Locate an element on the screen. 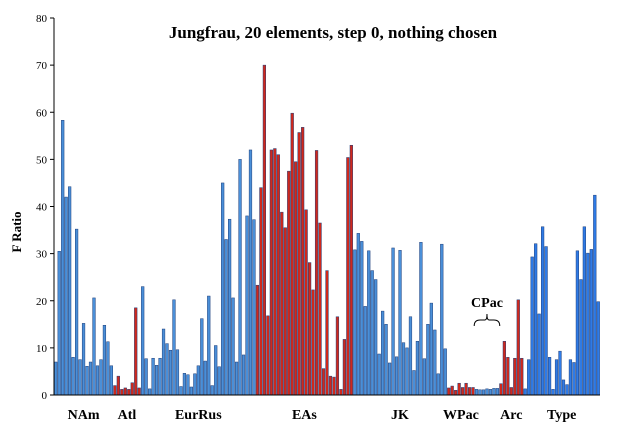 The image size is (621, 436). group-label-wpac: WPac is located at coordinates (461, 415).